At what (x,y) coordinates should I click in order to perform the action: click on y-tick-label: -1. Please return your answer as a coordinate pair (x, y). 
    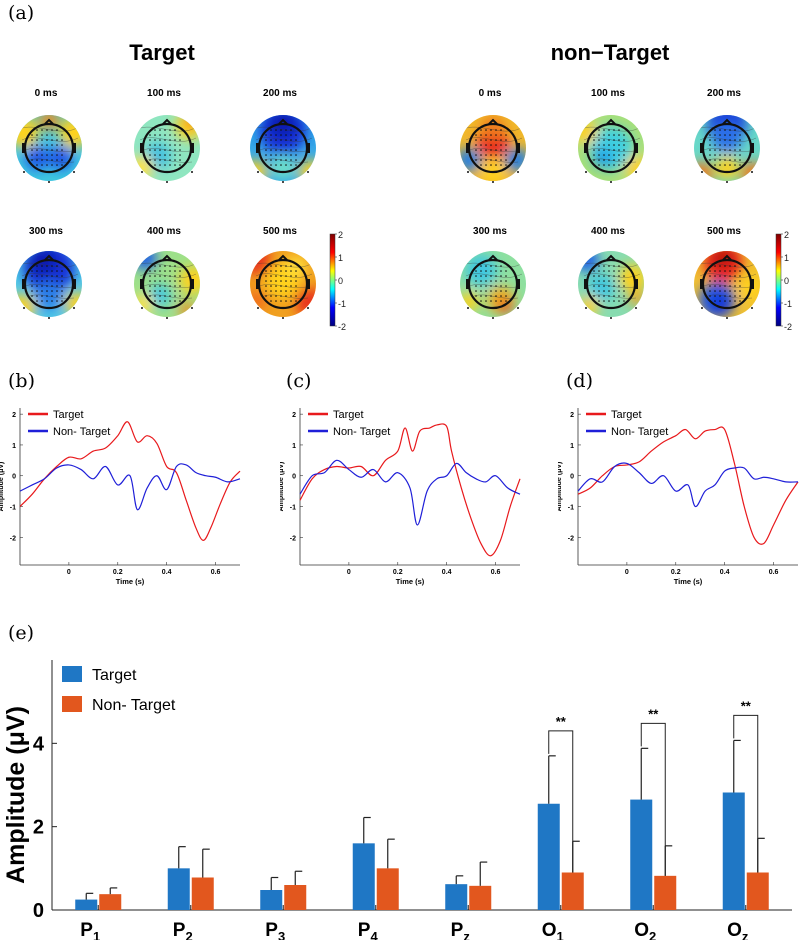
    Looking at the image, I should click on (571, 508).